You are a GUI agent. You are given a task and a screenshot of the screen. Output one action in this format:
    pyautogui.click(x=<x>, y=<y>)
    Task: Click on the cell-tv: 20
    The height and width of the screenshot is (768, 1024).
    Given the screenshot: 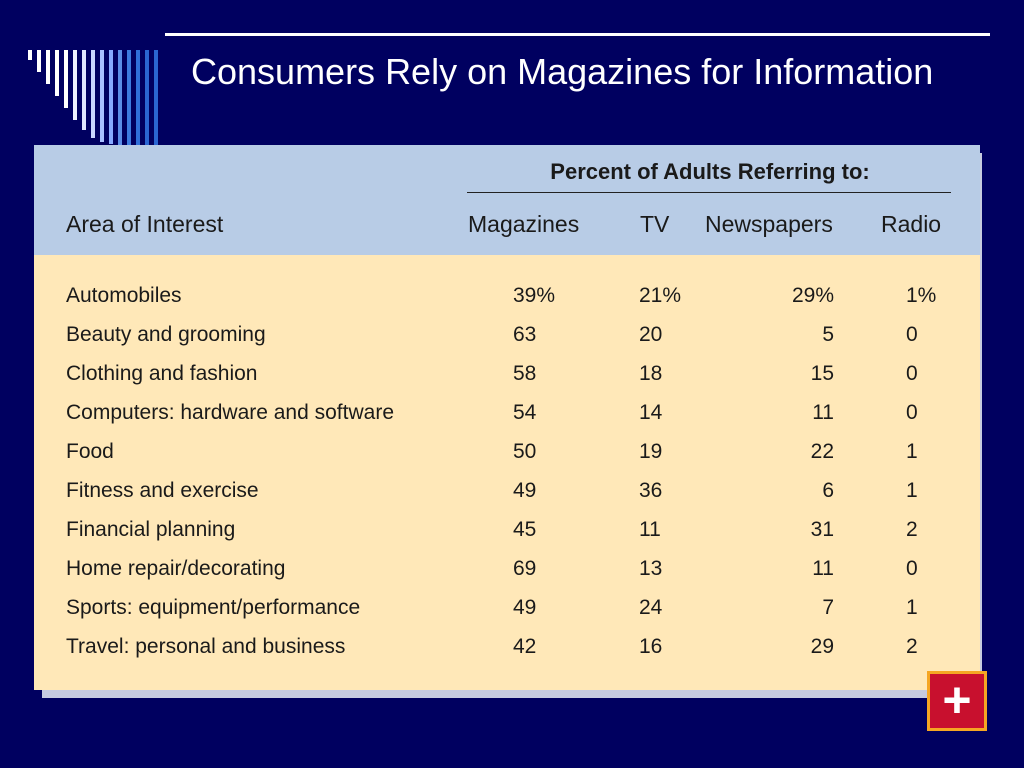 What is the action you would take?
    pyautogui.click(x=651, y=334)
    